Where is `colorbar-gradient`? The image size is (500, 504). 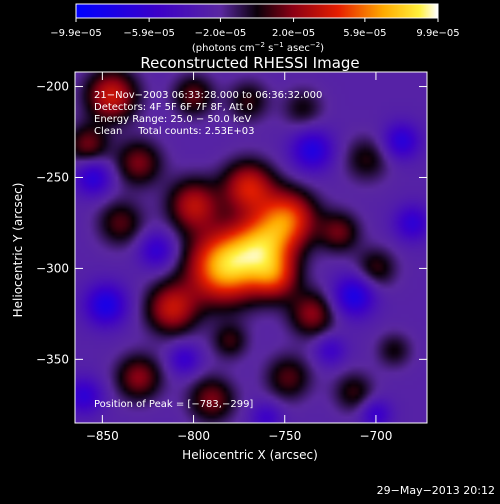
colorbar-gradient is located at coordinates (257, 11).